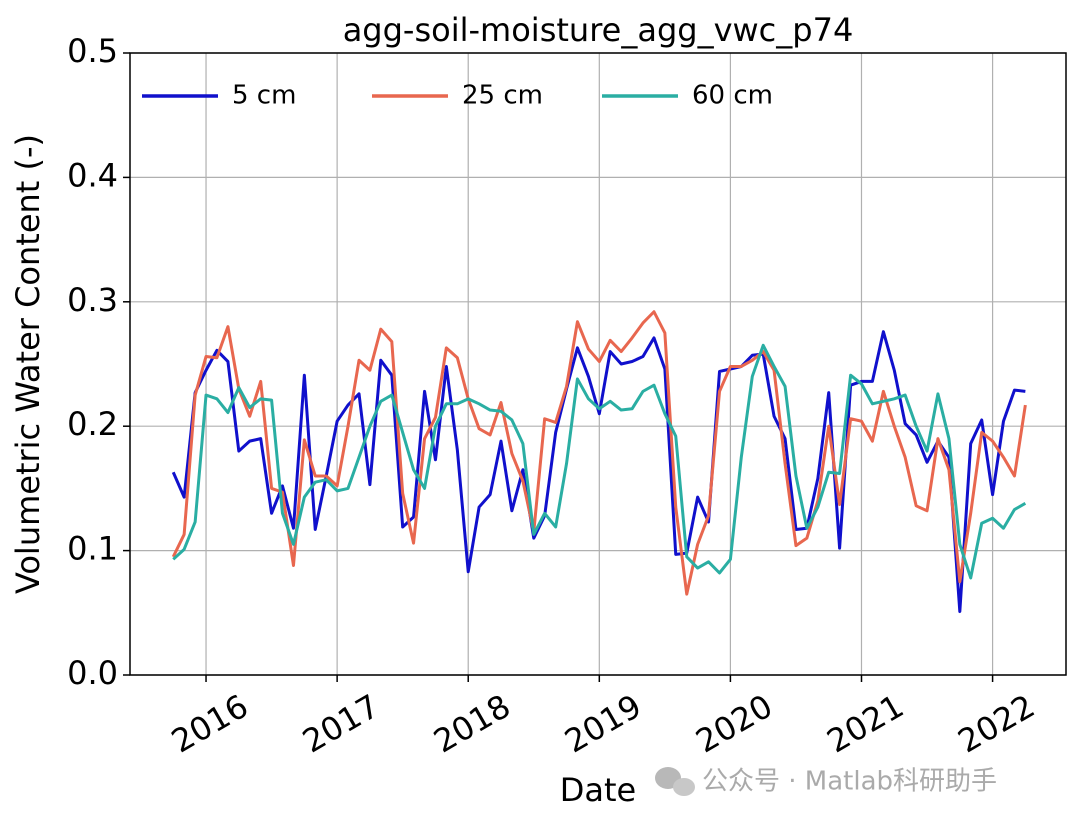 The image size is (1080, 825). Describe the element at coordinates (210, 724) in the screenshot. I see `x-tick-label: 2016` at that location.